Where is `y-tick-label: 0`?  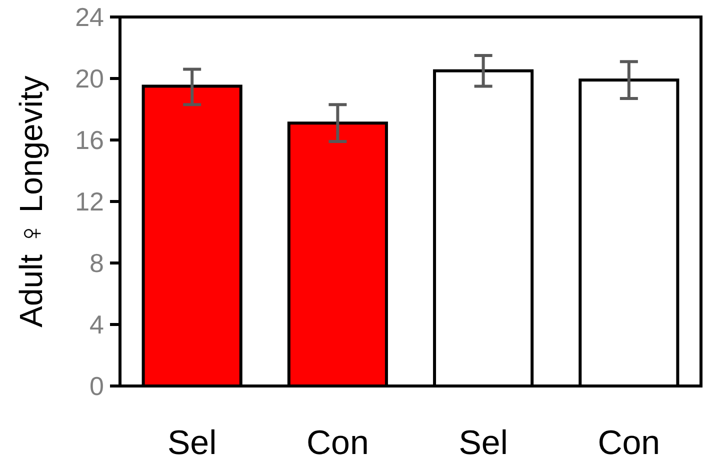
y-tick-label: 0 is located at coordinates (97, 386).